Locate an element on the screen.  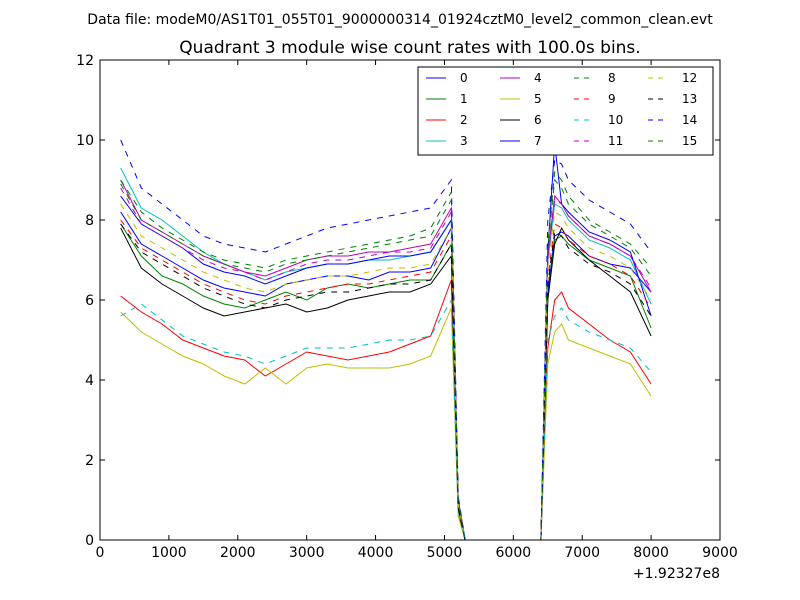
x-tick-label: 5000 is located at coordinates (445, 553).